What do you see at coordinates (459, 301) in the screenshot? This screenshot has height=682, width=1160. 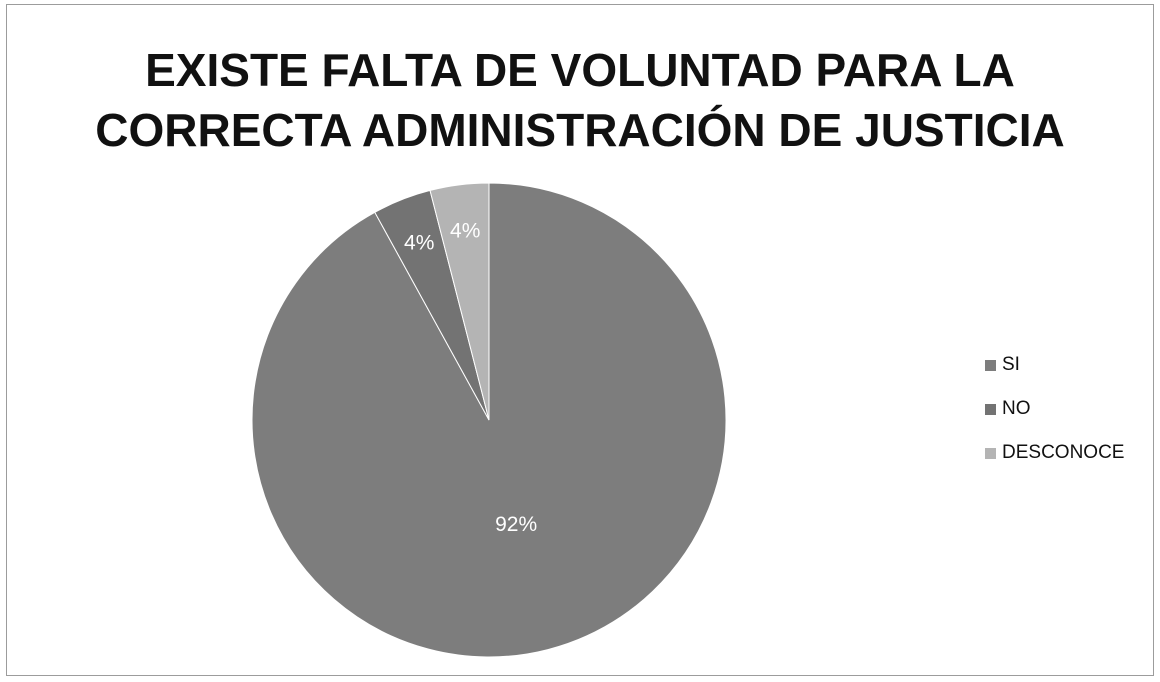 I see `pie-slice-desconoce` at bounding box center [459, 301].